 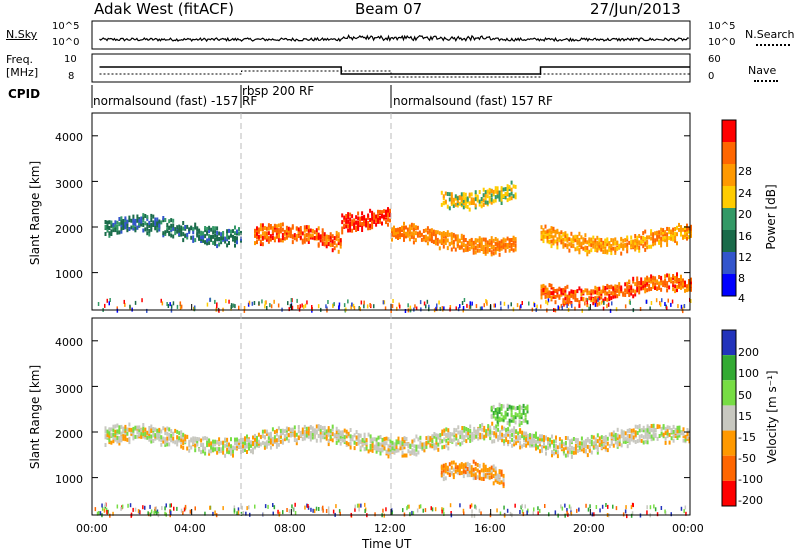 I want to click on colorbar-segment, so click(x=729, y=131).